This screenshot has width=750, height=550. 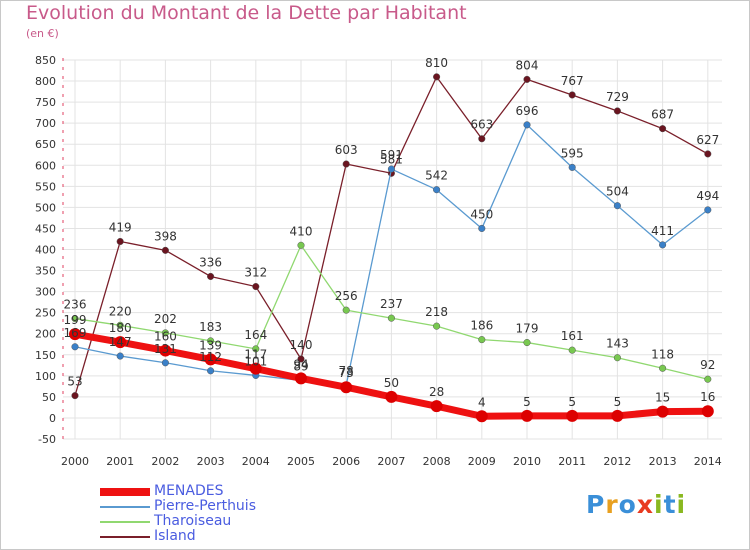 What do you see at coordinates (346, 296) in the screenshot?
I see `data-label: 256` at bounding box center [346, 296].